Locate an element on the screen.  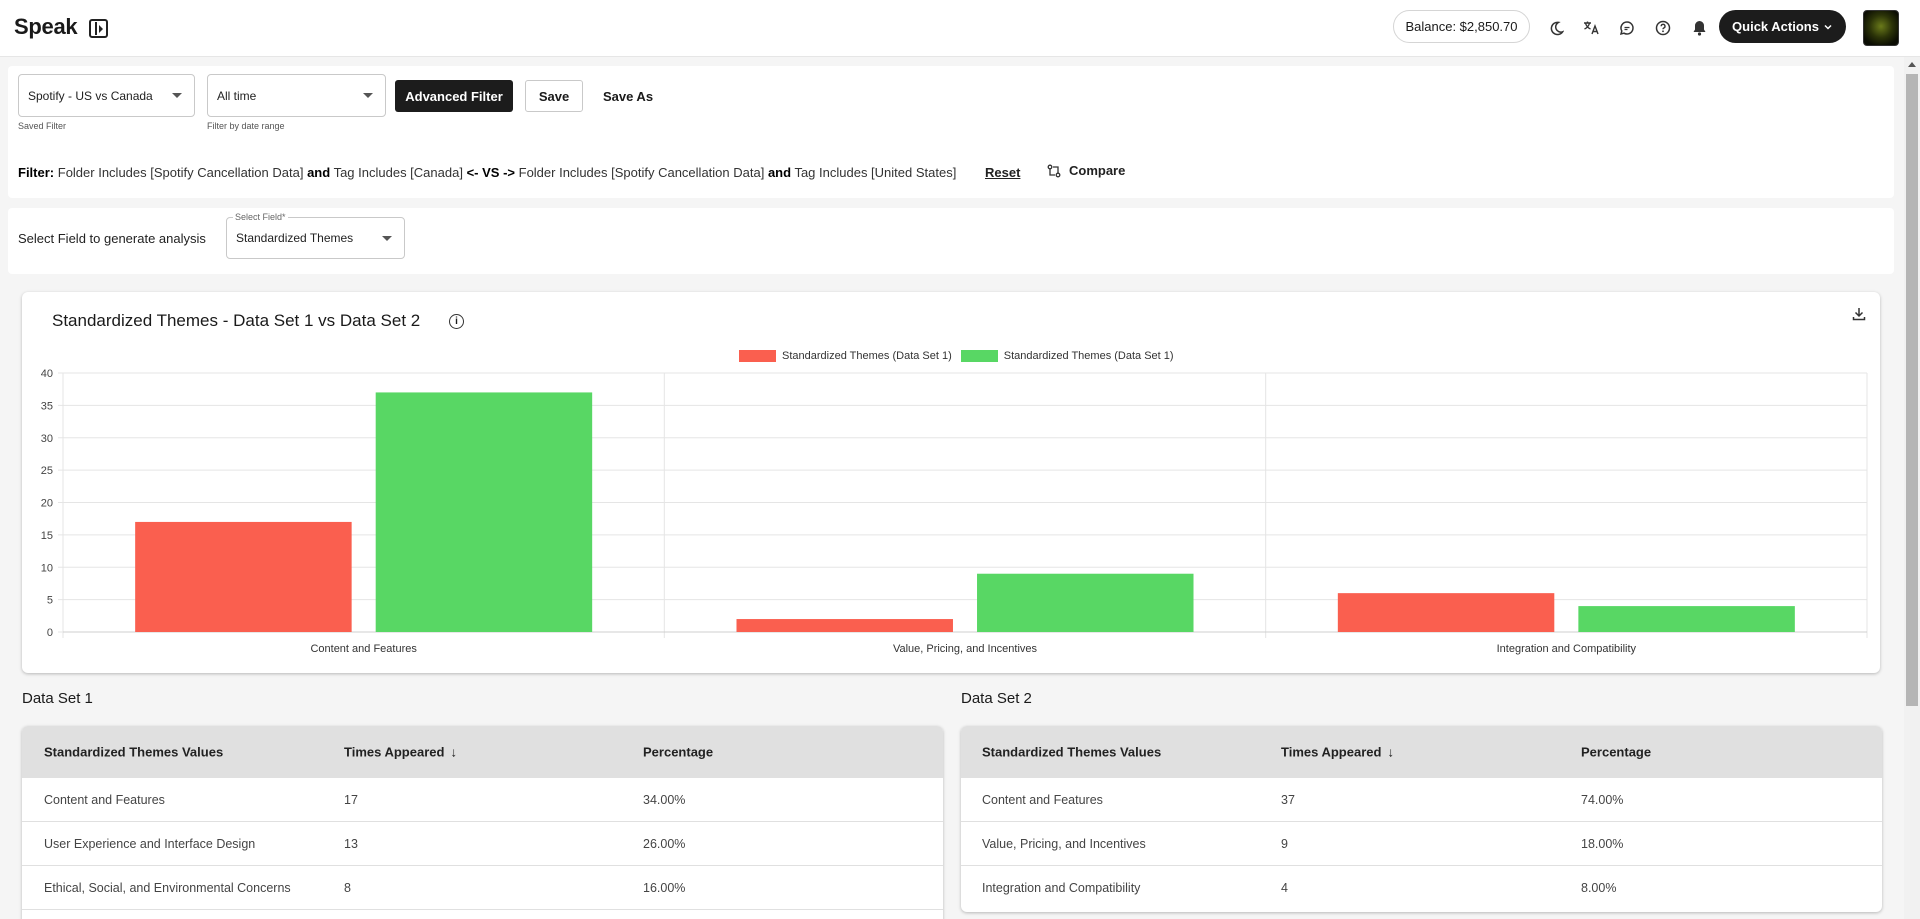
filter-vs: <- VS -> is located at coordinates (490, 172).